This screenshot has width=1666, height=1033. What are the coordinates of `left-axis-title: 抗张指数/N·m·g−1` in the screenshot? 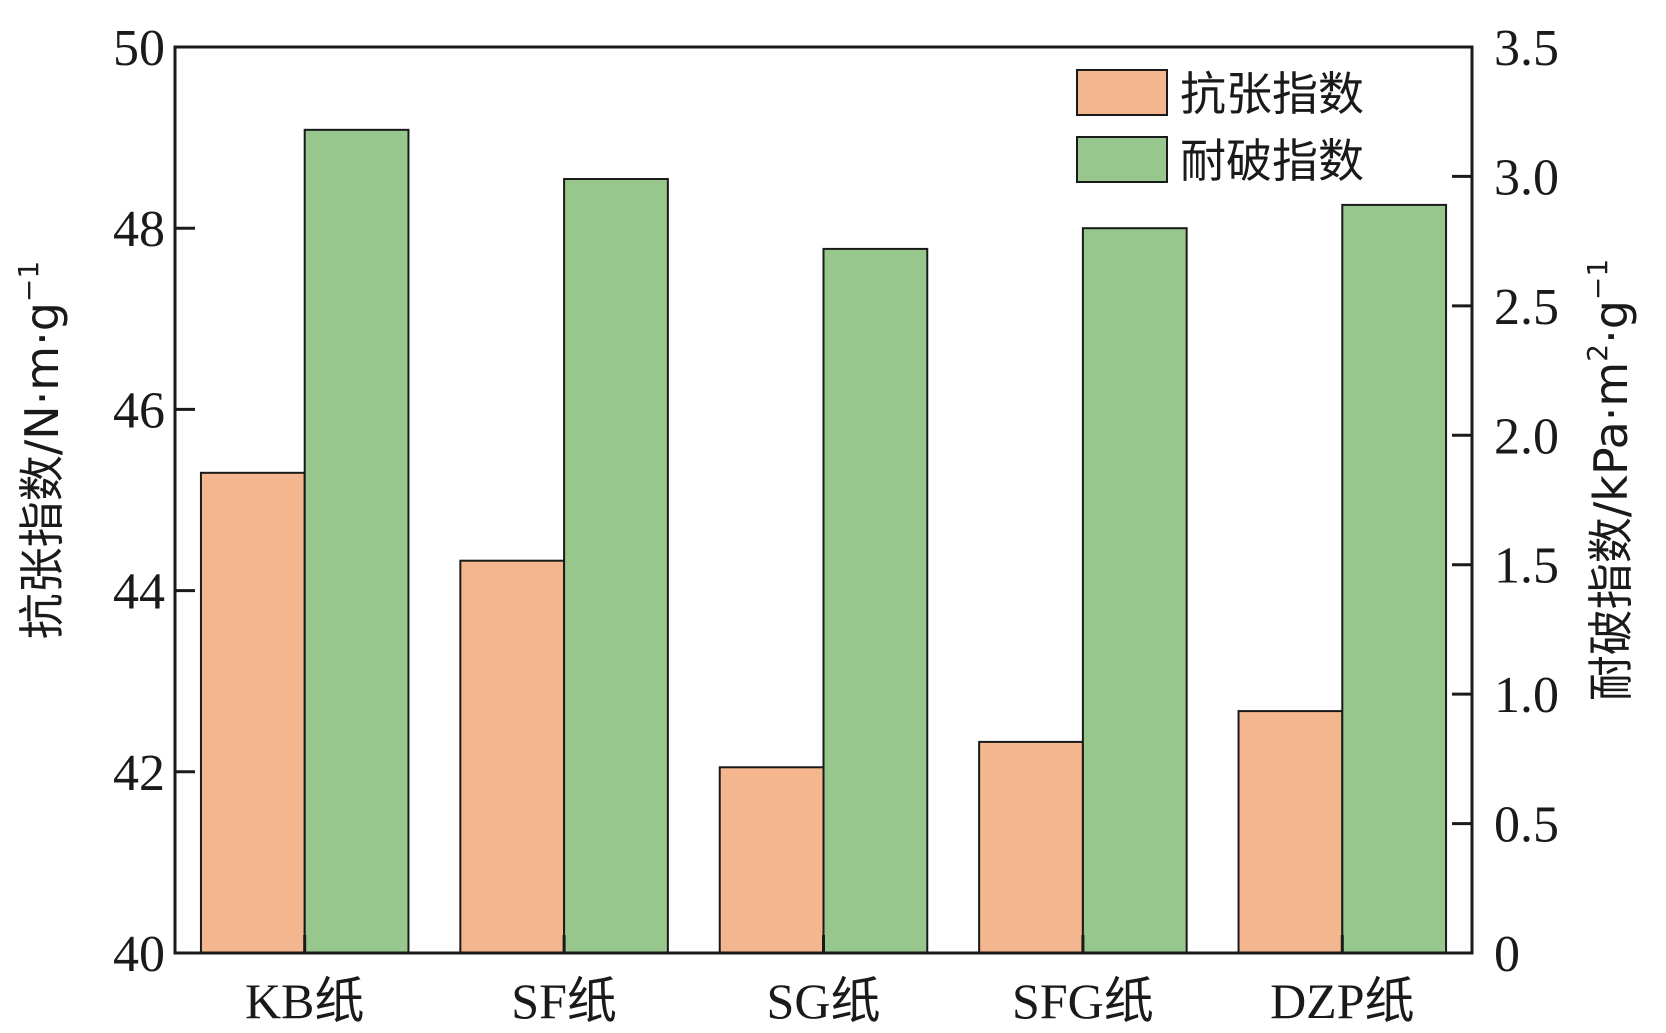 It's located at (40, 450).